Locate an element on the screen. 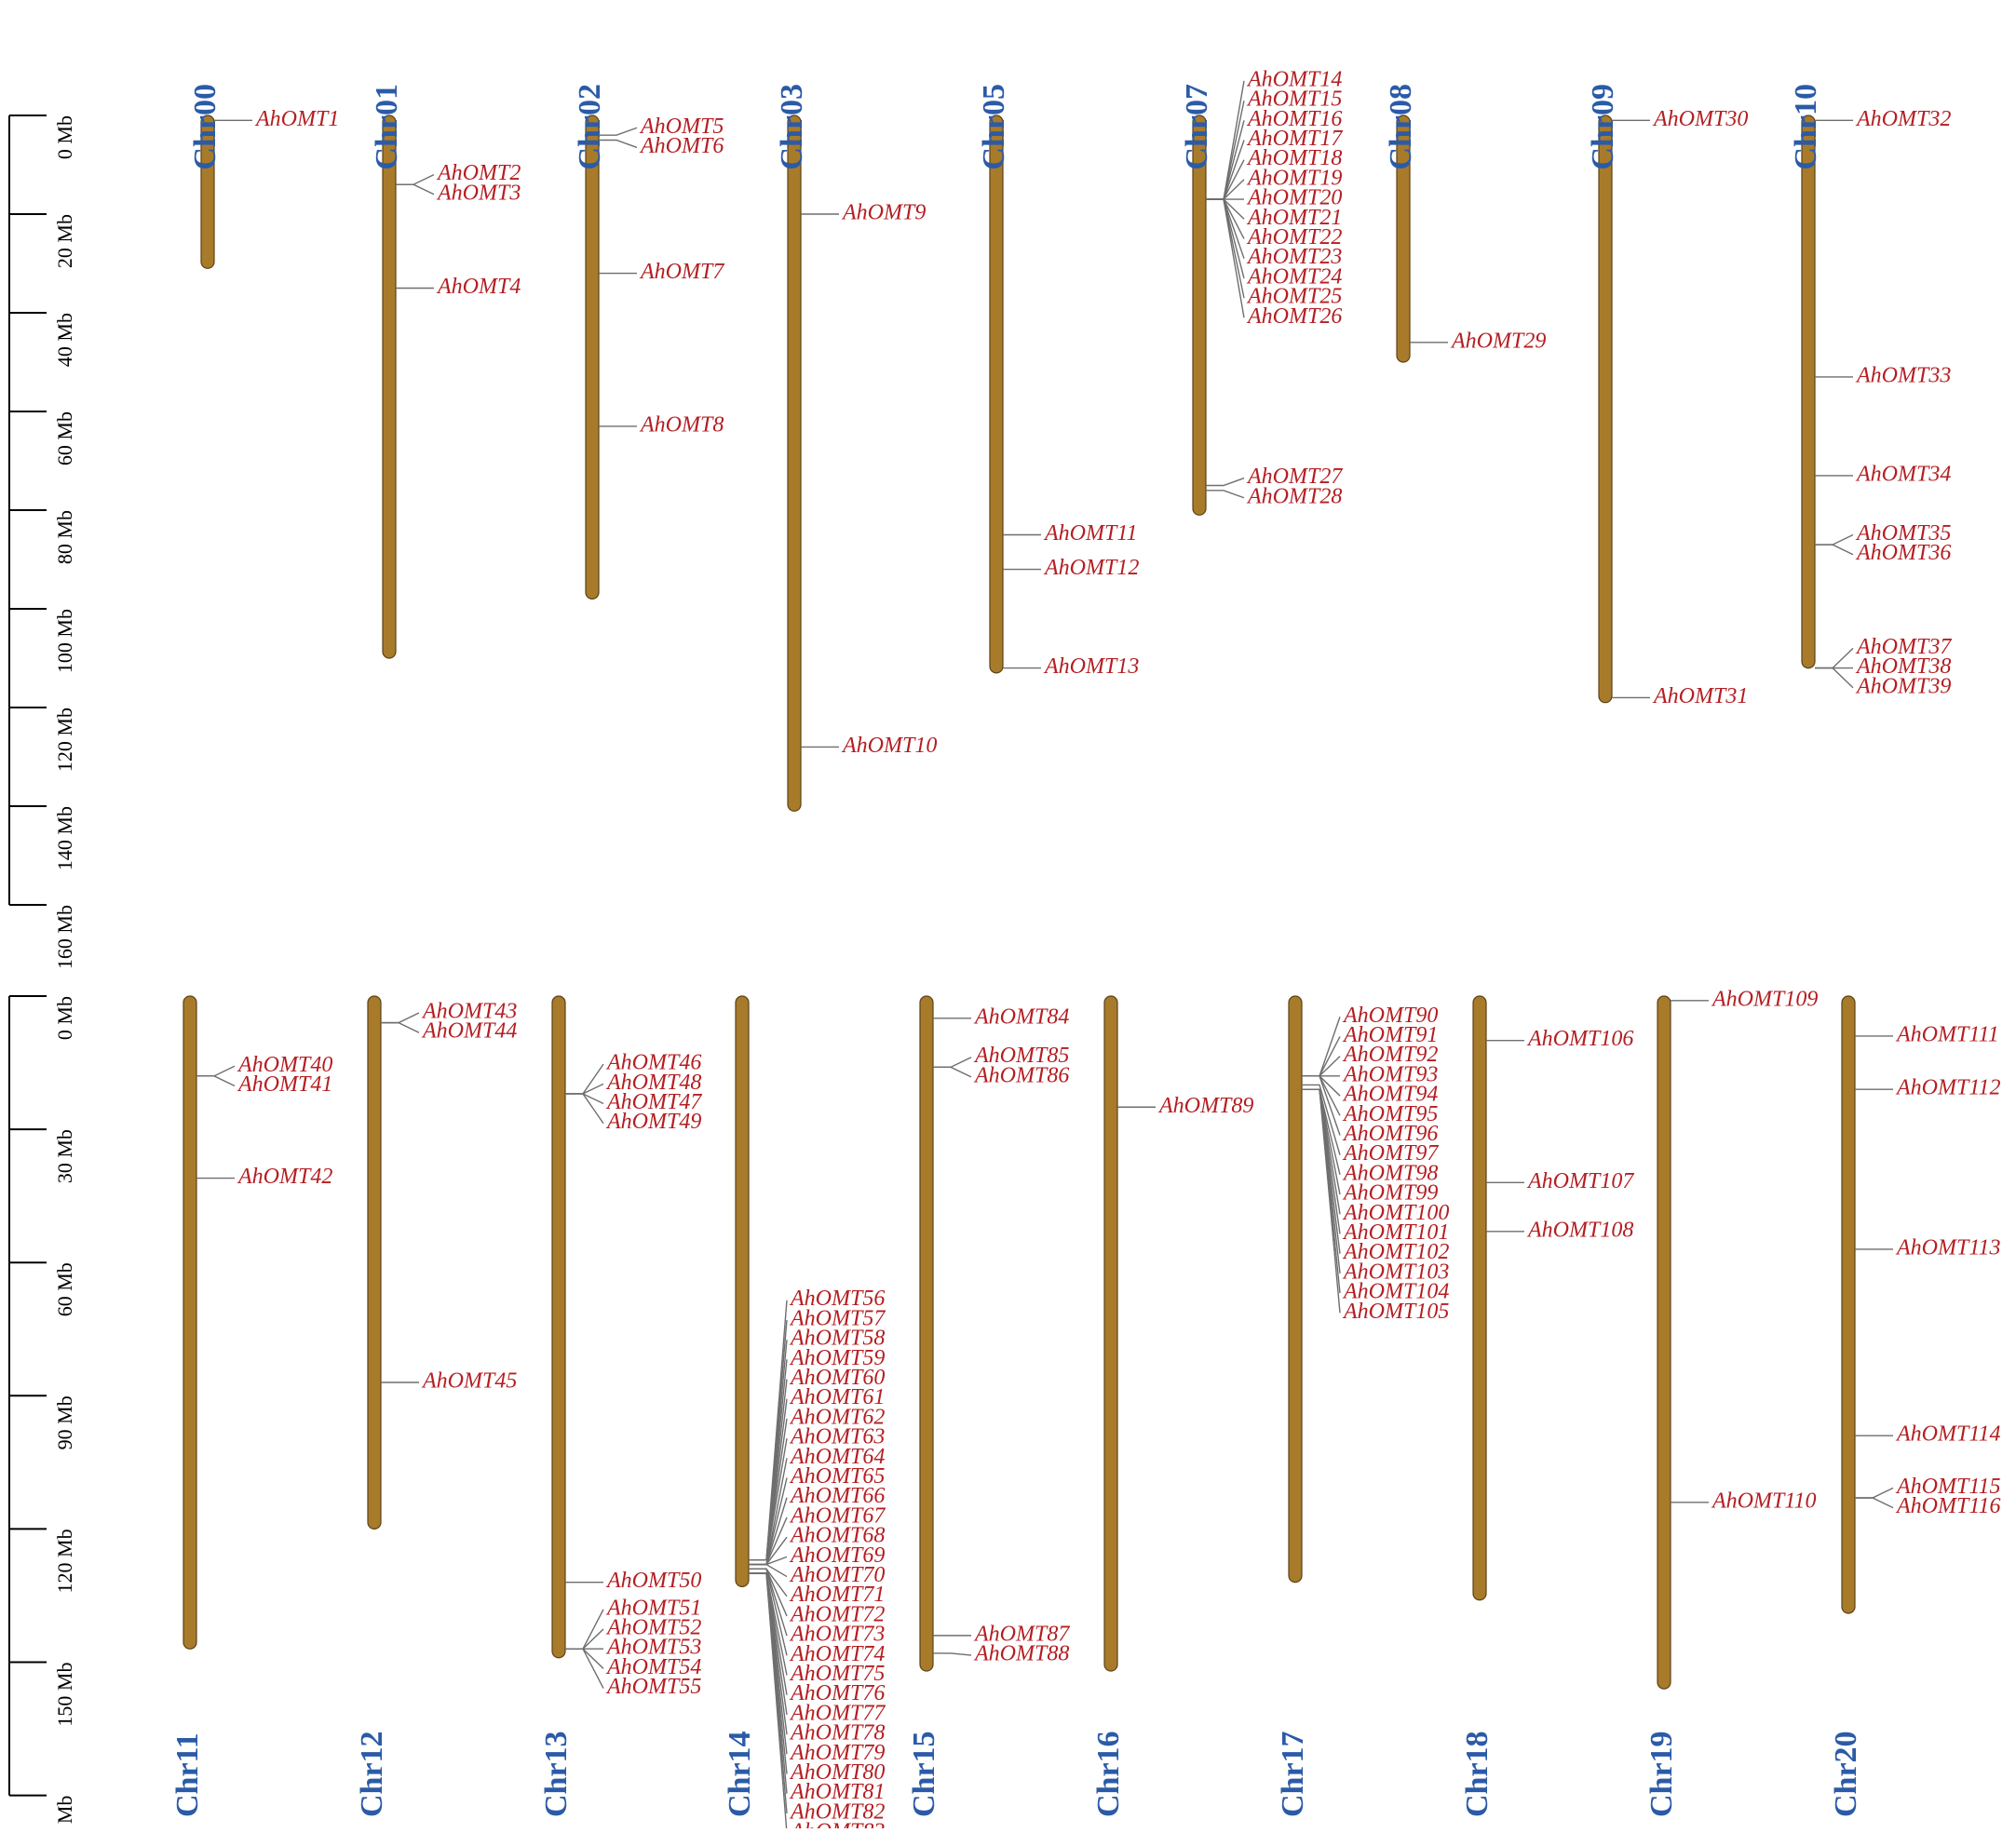 This screenshot has height=1833, width=2016. gene-marker-ahomt66: AhOMT66 is located at coordinates (817, 1525).